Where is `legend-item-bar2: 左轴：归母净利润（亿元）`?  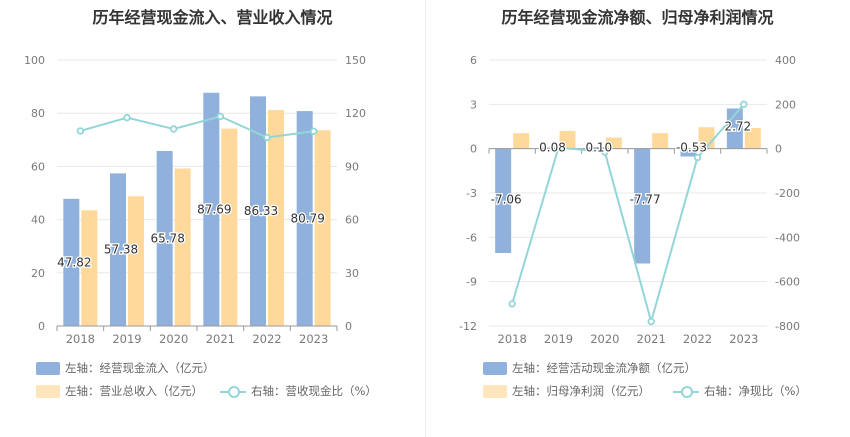
legend-item-bar2: 左轴：归母净利润（亿元） is located at coordinates (566, 391).